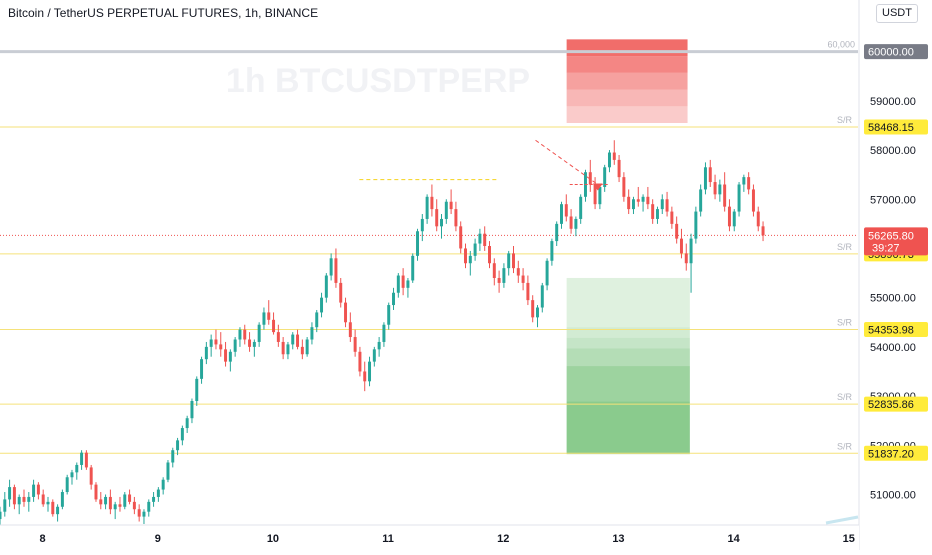 This screenshot has height=555, width=932. I want to click on sr-line-tag: S/R, so click(845, 120).